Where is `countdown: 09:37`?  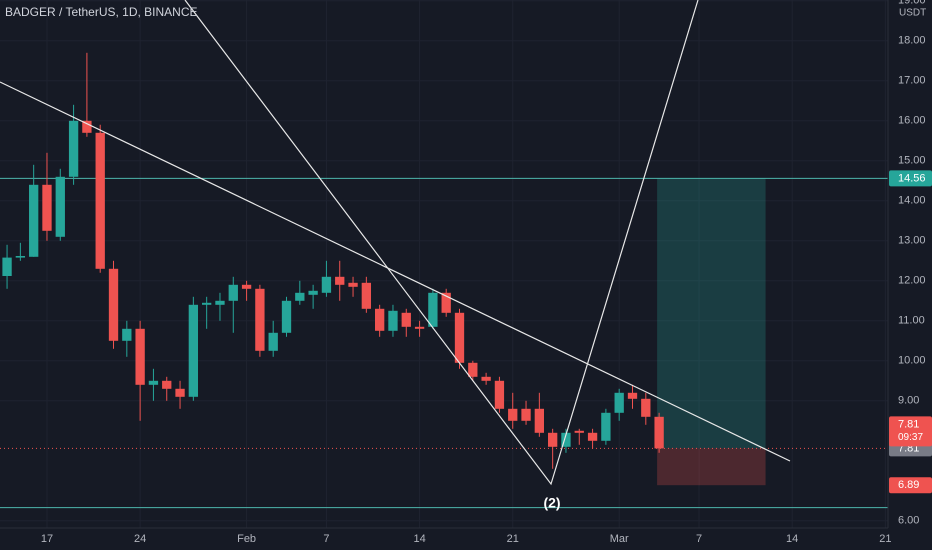
countdown: 09:37 is located at coordinates (910, 437).